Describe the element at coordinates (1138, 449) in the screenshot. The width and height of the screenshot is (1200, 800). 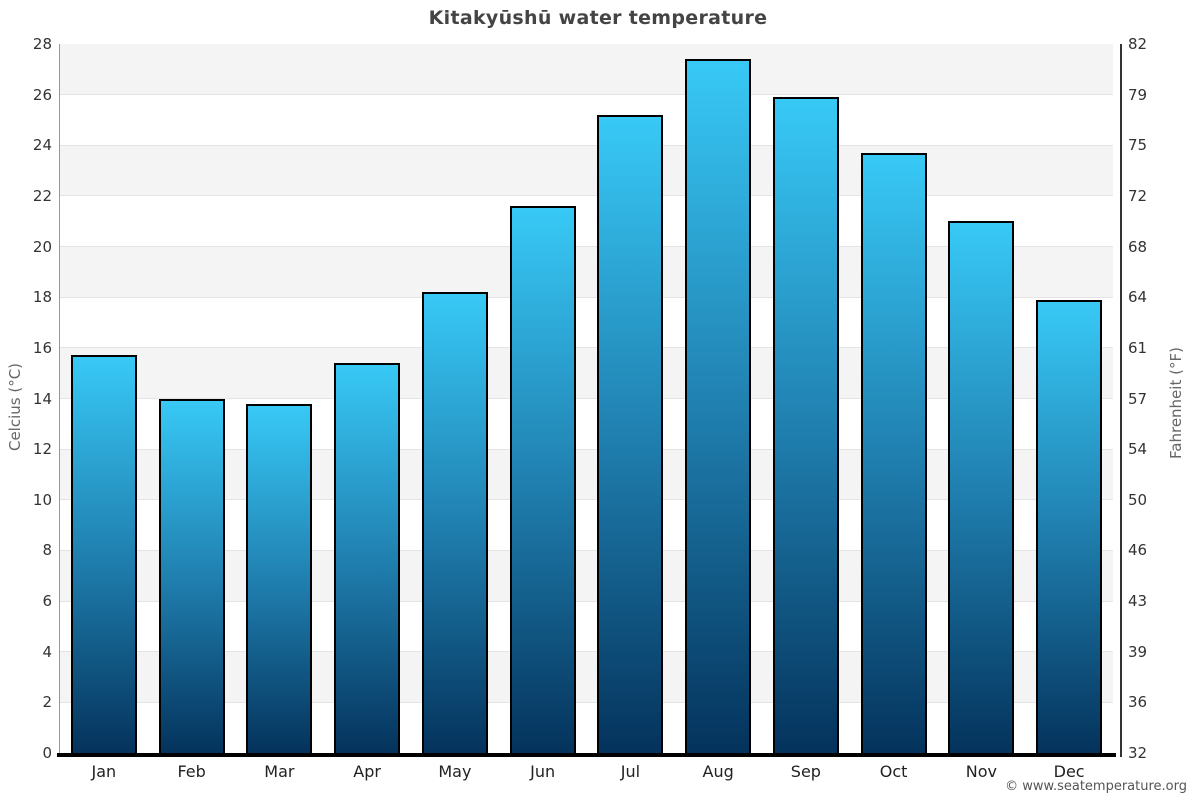
I see `y-tick-fahrenheit-54: 54` at that location.